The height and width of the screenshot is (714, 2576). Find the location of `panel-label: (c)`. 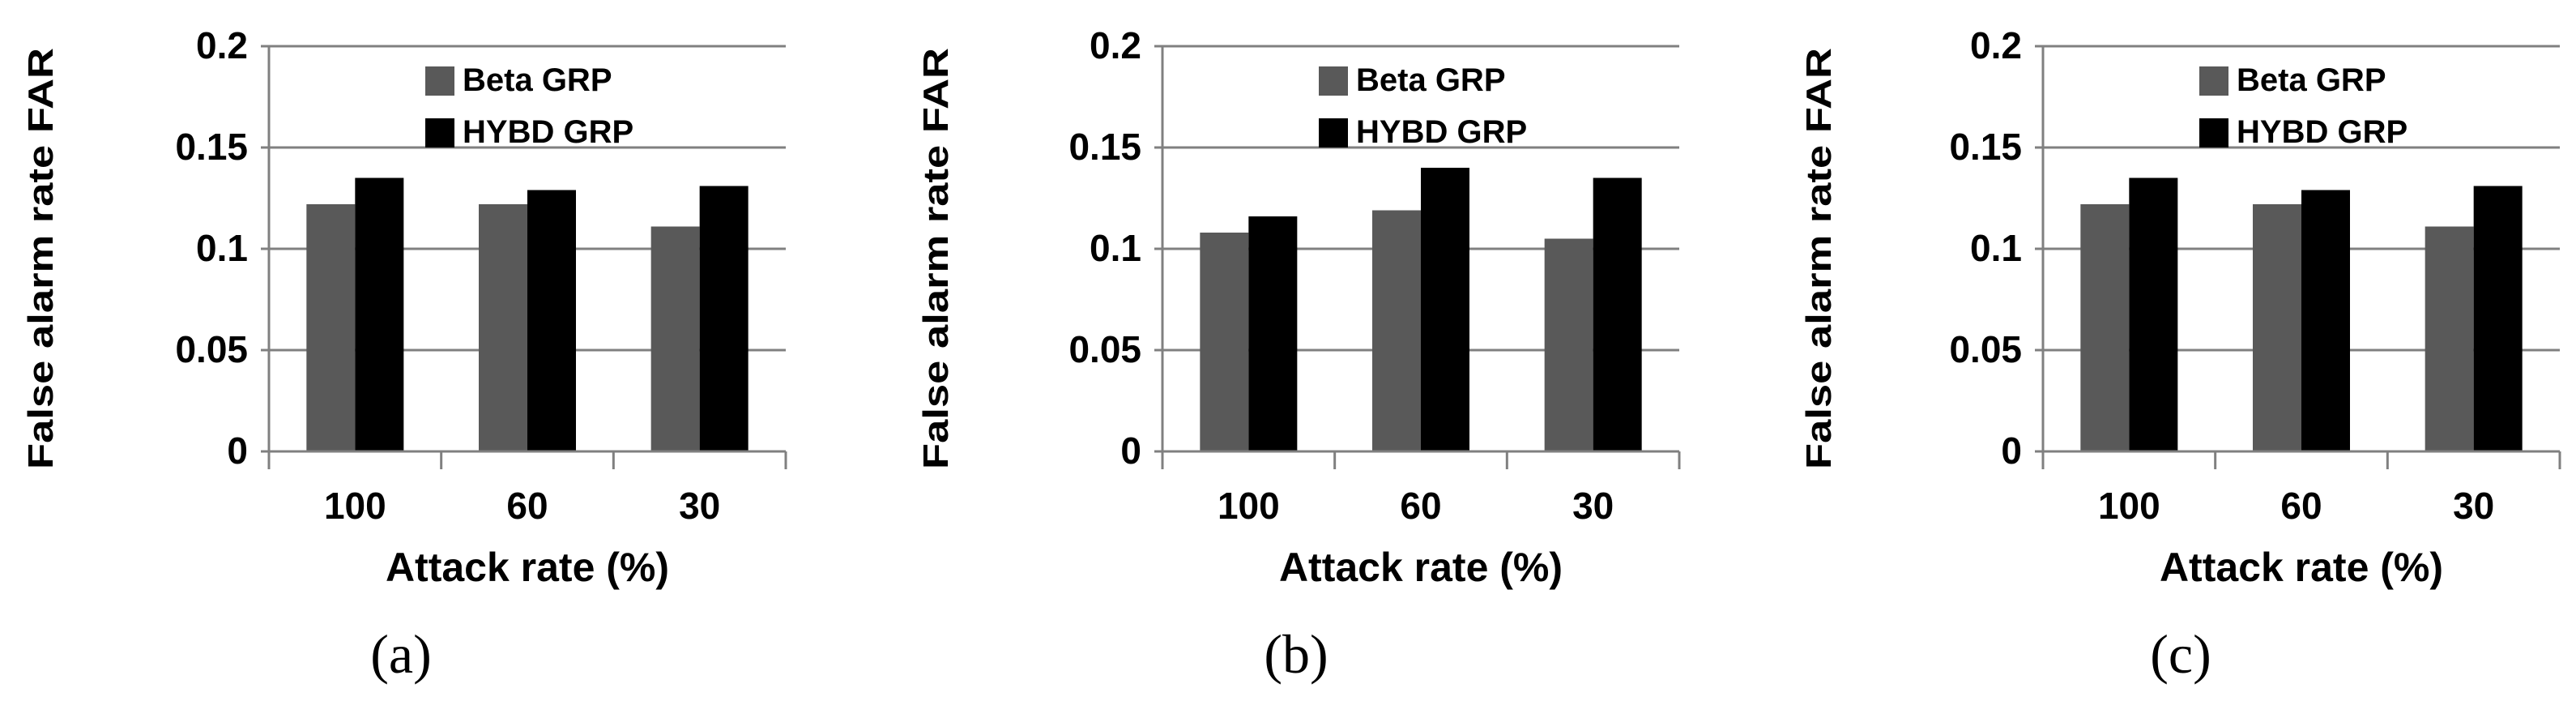

panel-label: (c) is located at coordinates (2180, 654).